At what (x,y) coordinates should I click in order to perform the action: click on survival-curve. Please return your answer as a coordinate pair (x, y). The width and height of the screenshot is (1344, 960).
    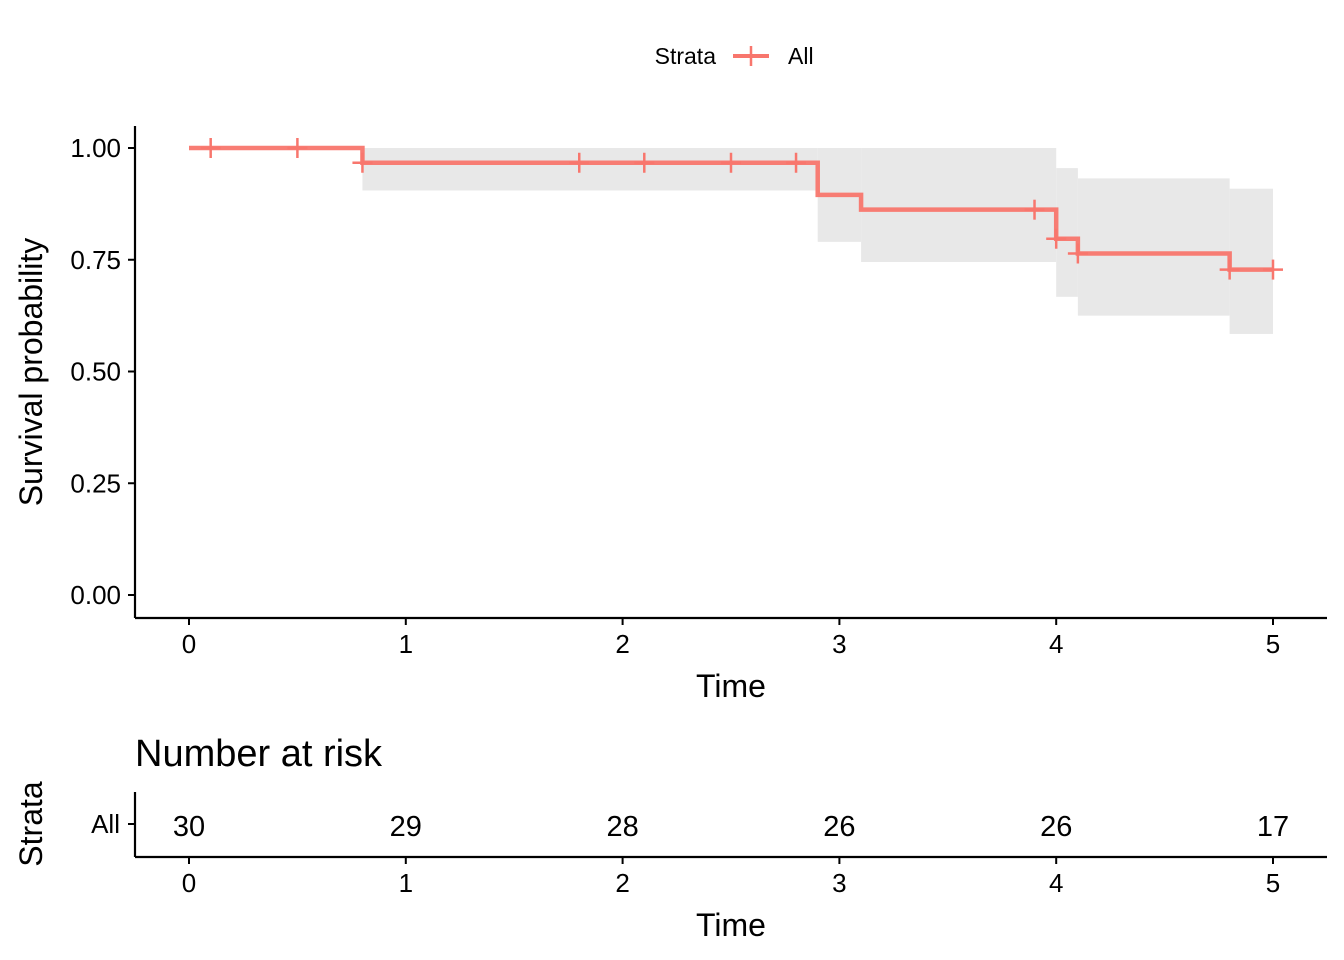
    Looking at the image, I should click on (731, 208).